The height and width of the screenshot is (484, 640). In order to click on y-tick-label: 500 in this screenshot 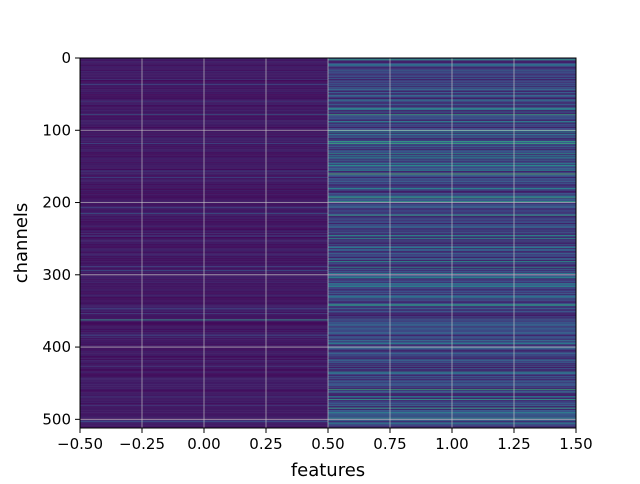, I will do `click(56, 419)`.